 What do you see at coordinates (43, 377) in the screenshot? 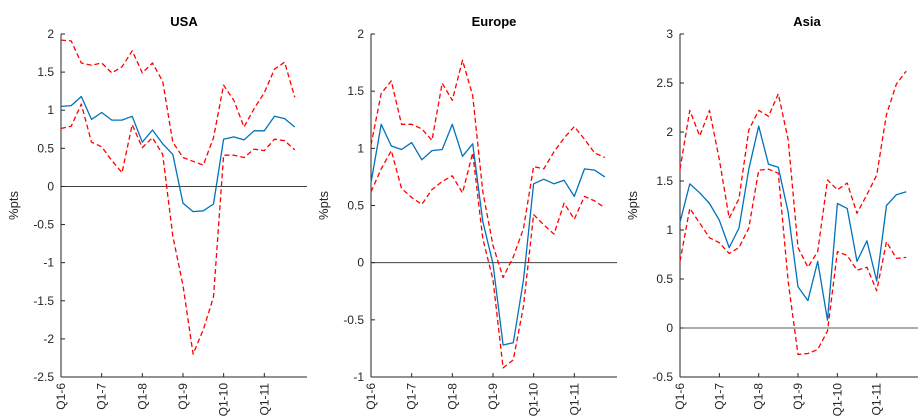
I see `y-tick-label: -2.5` at bounding box center [43, 377].